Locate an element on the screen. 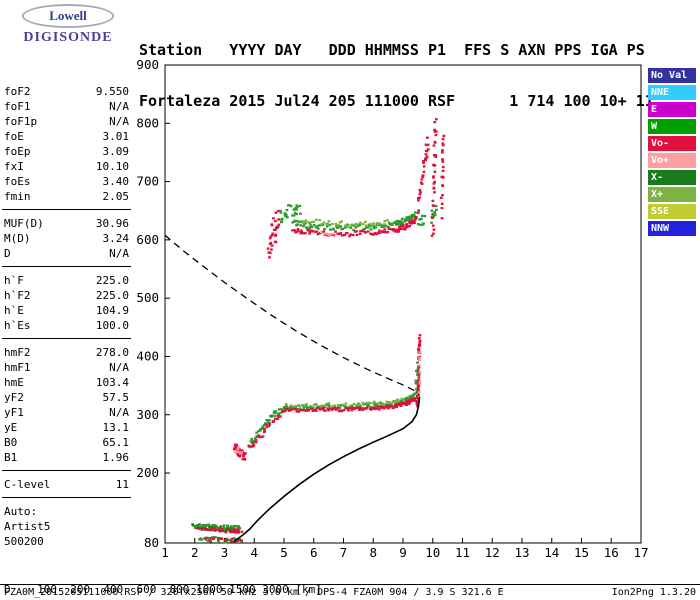  x-tick-label: 7 is located at coordinates (344, 552).